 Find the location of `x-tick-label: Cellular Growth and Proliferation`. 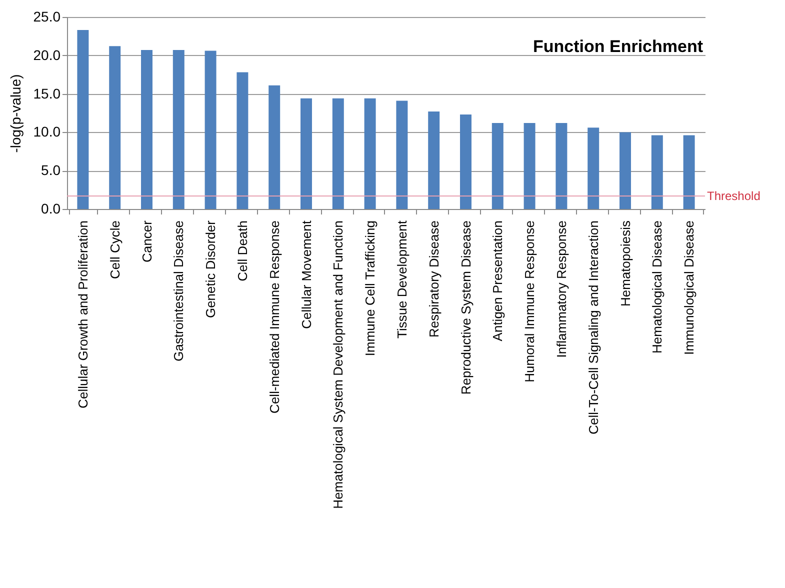

x-tick-label: Cellular Growth and Proliferation is located at coordinates (82, 314).